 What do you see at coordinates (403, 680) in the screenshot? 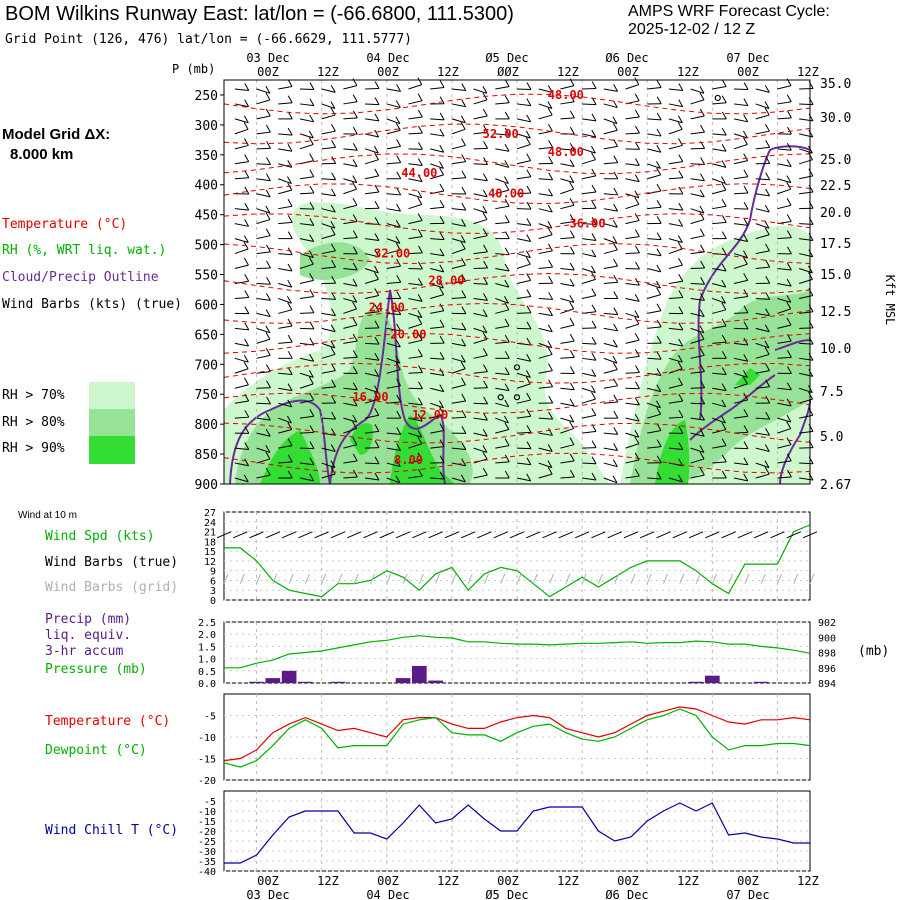
I see `precip-bar` at bounding box center [403, 680].